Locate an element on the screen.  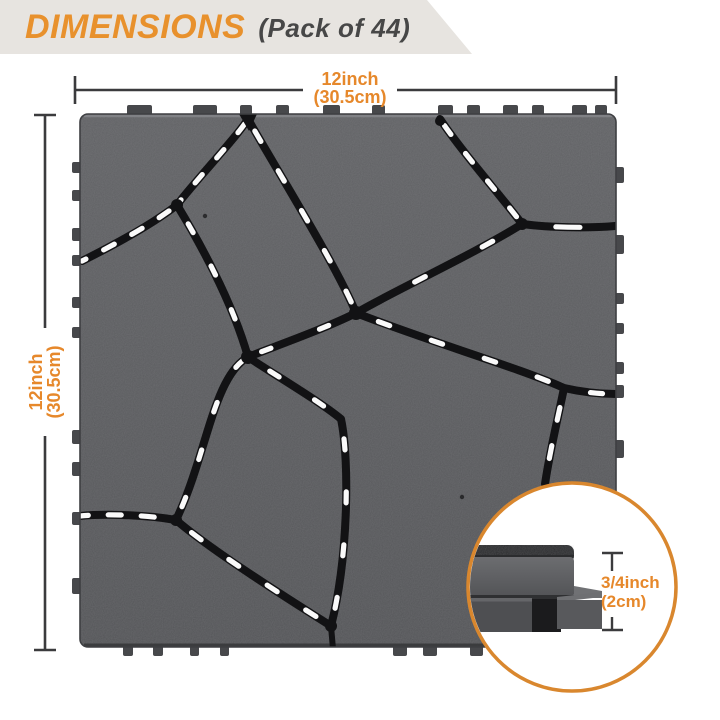
width-dimension-label: 12inch (30.5cm) is located at coordinates (349, 88).